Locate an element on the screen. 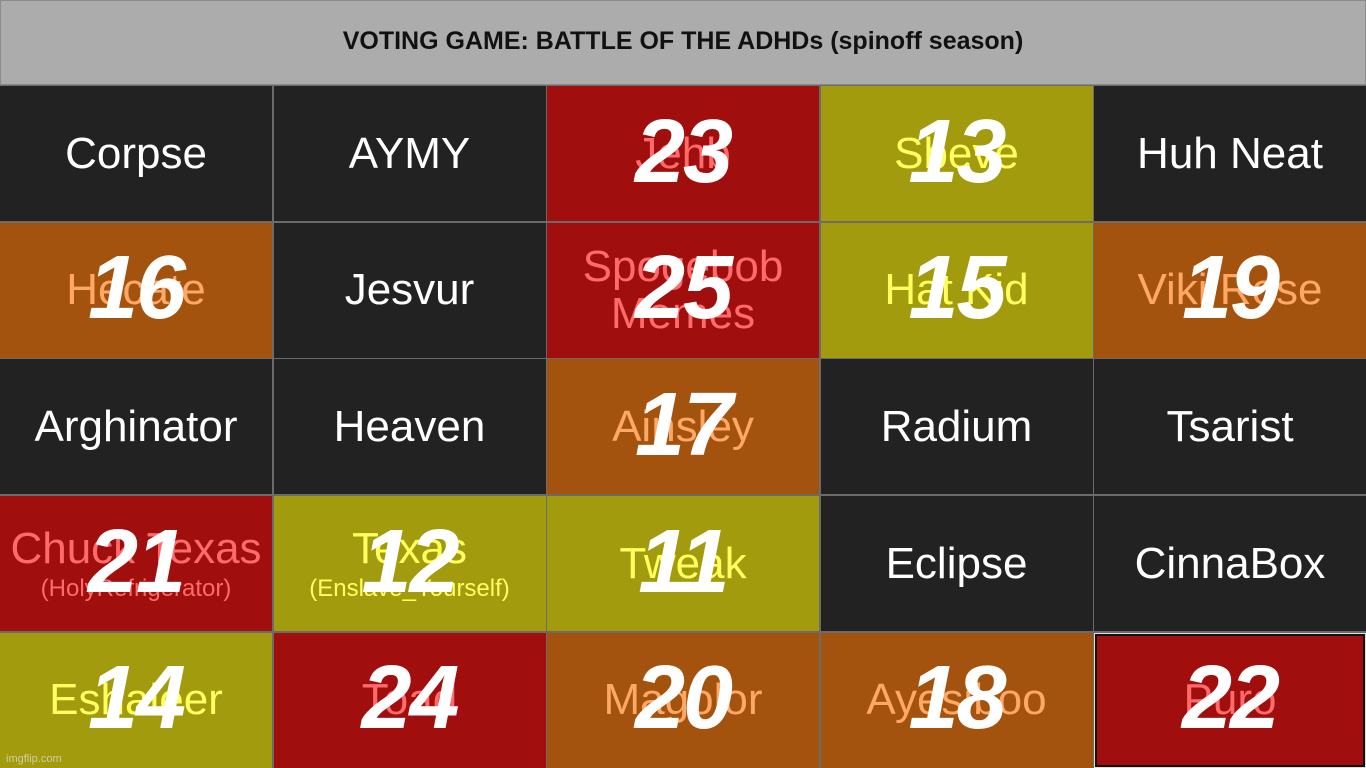 The width and height of the screenshot is (1366, 768). contestant-cell: Eclipse is located at coordinates (956, 564).